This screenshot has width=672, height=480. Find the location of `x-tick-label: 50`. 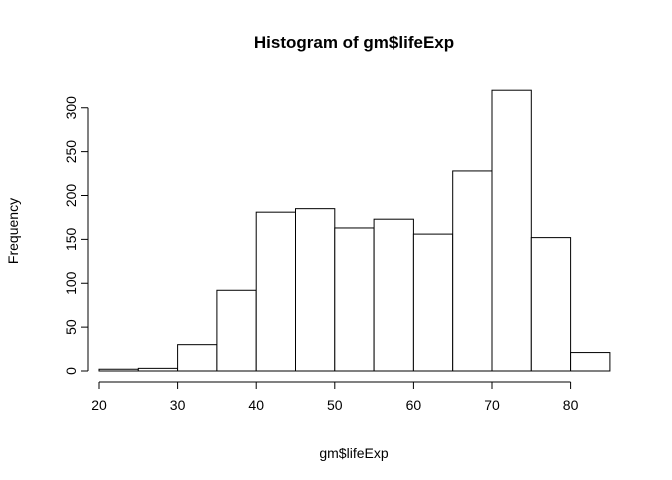

x-tick-label: 50 is located at coordinates (335, 405).